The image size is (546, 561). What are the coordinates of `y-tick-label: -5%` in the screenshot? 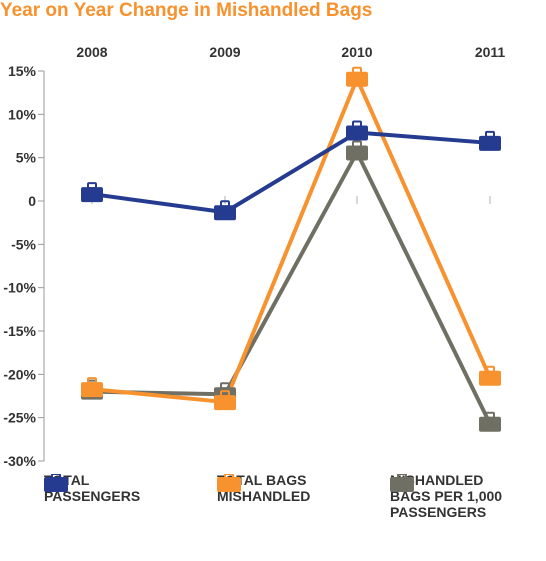 It's located at (23, 244).